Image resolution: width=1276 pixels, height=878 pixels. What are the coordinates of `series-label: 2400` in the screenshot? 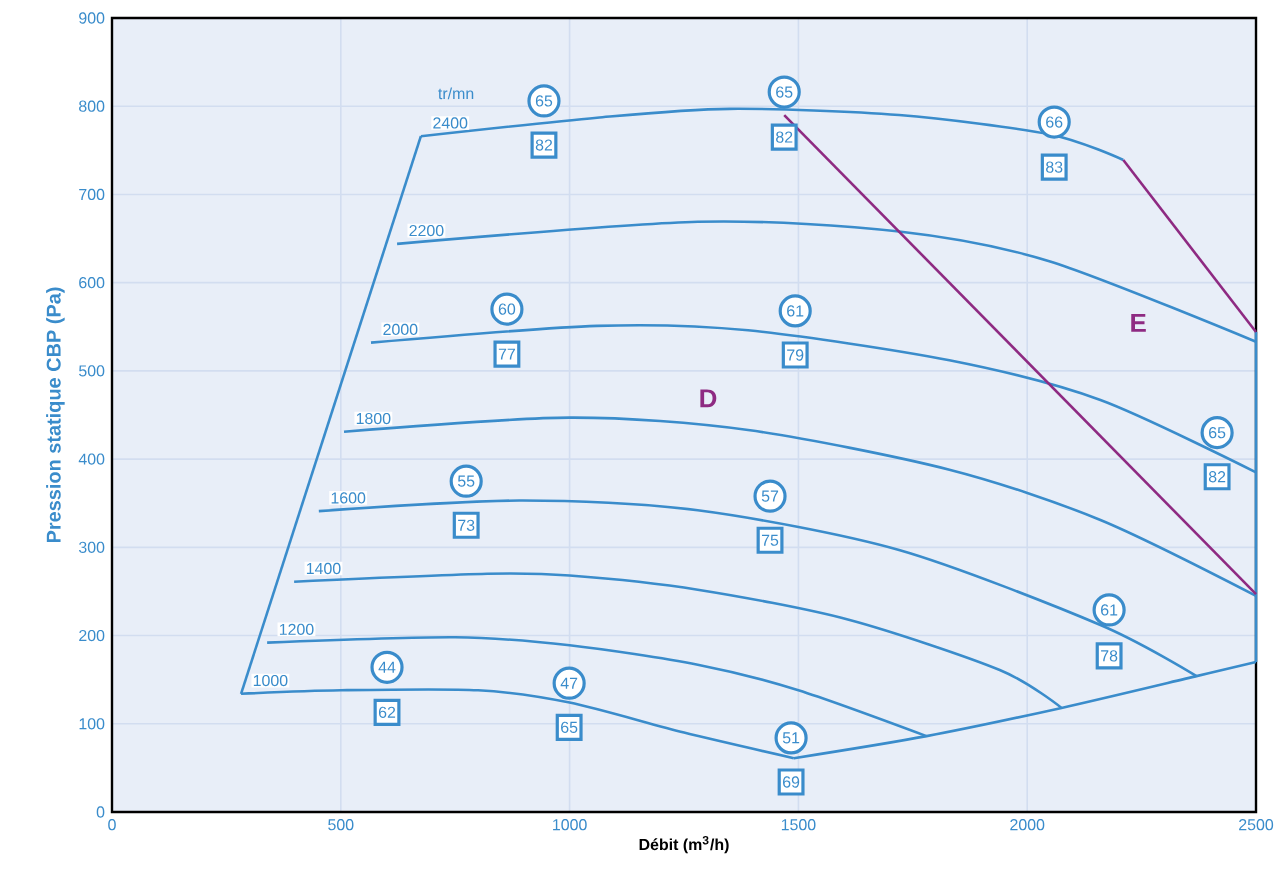 It's located at (450, 123).